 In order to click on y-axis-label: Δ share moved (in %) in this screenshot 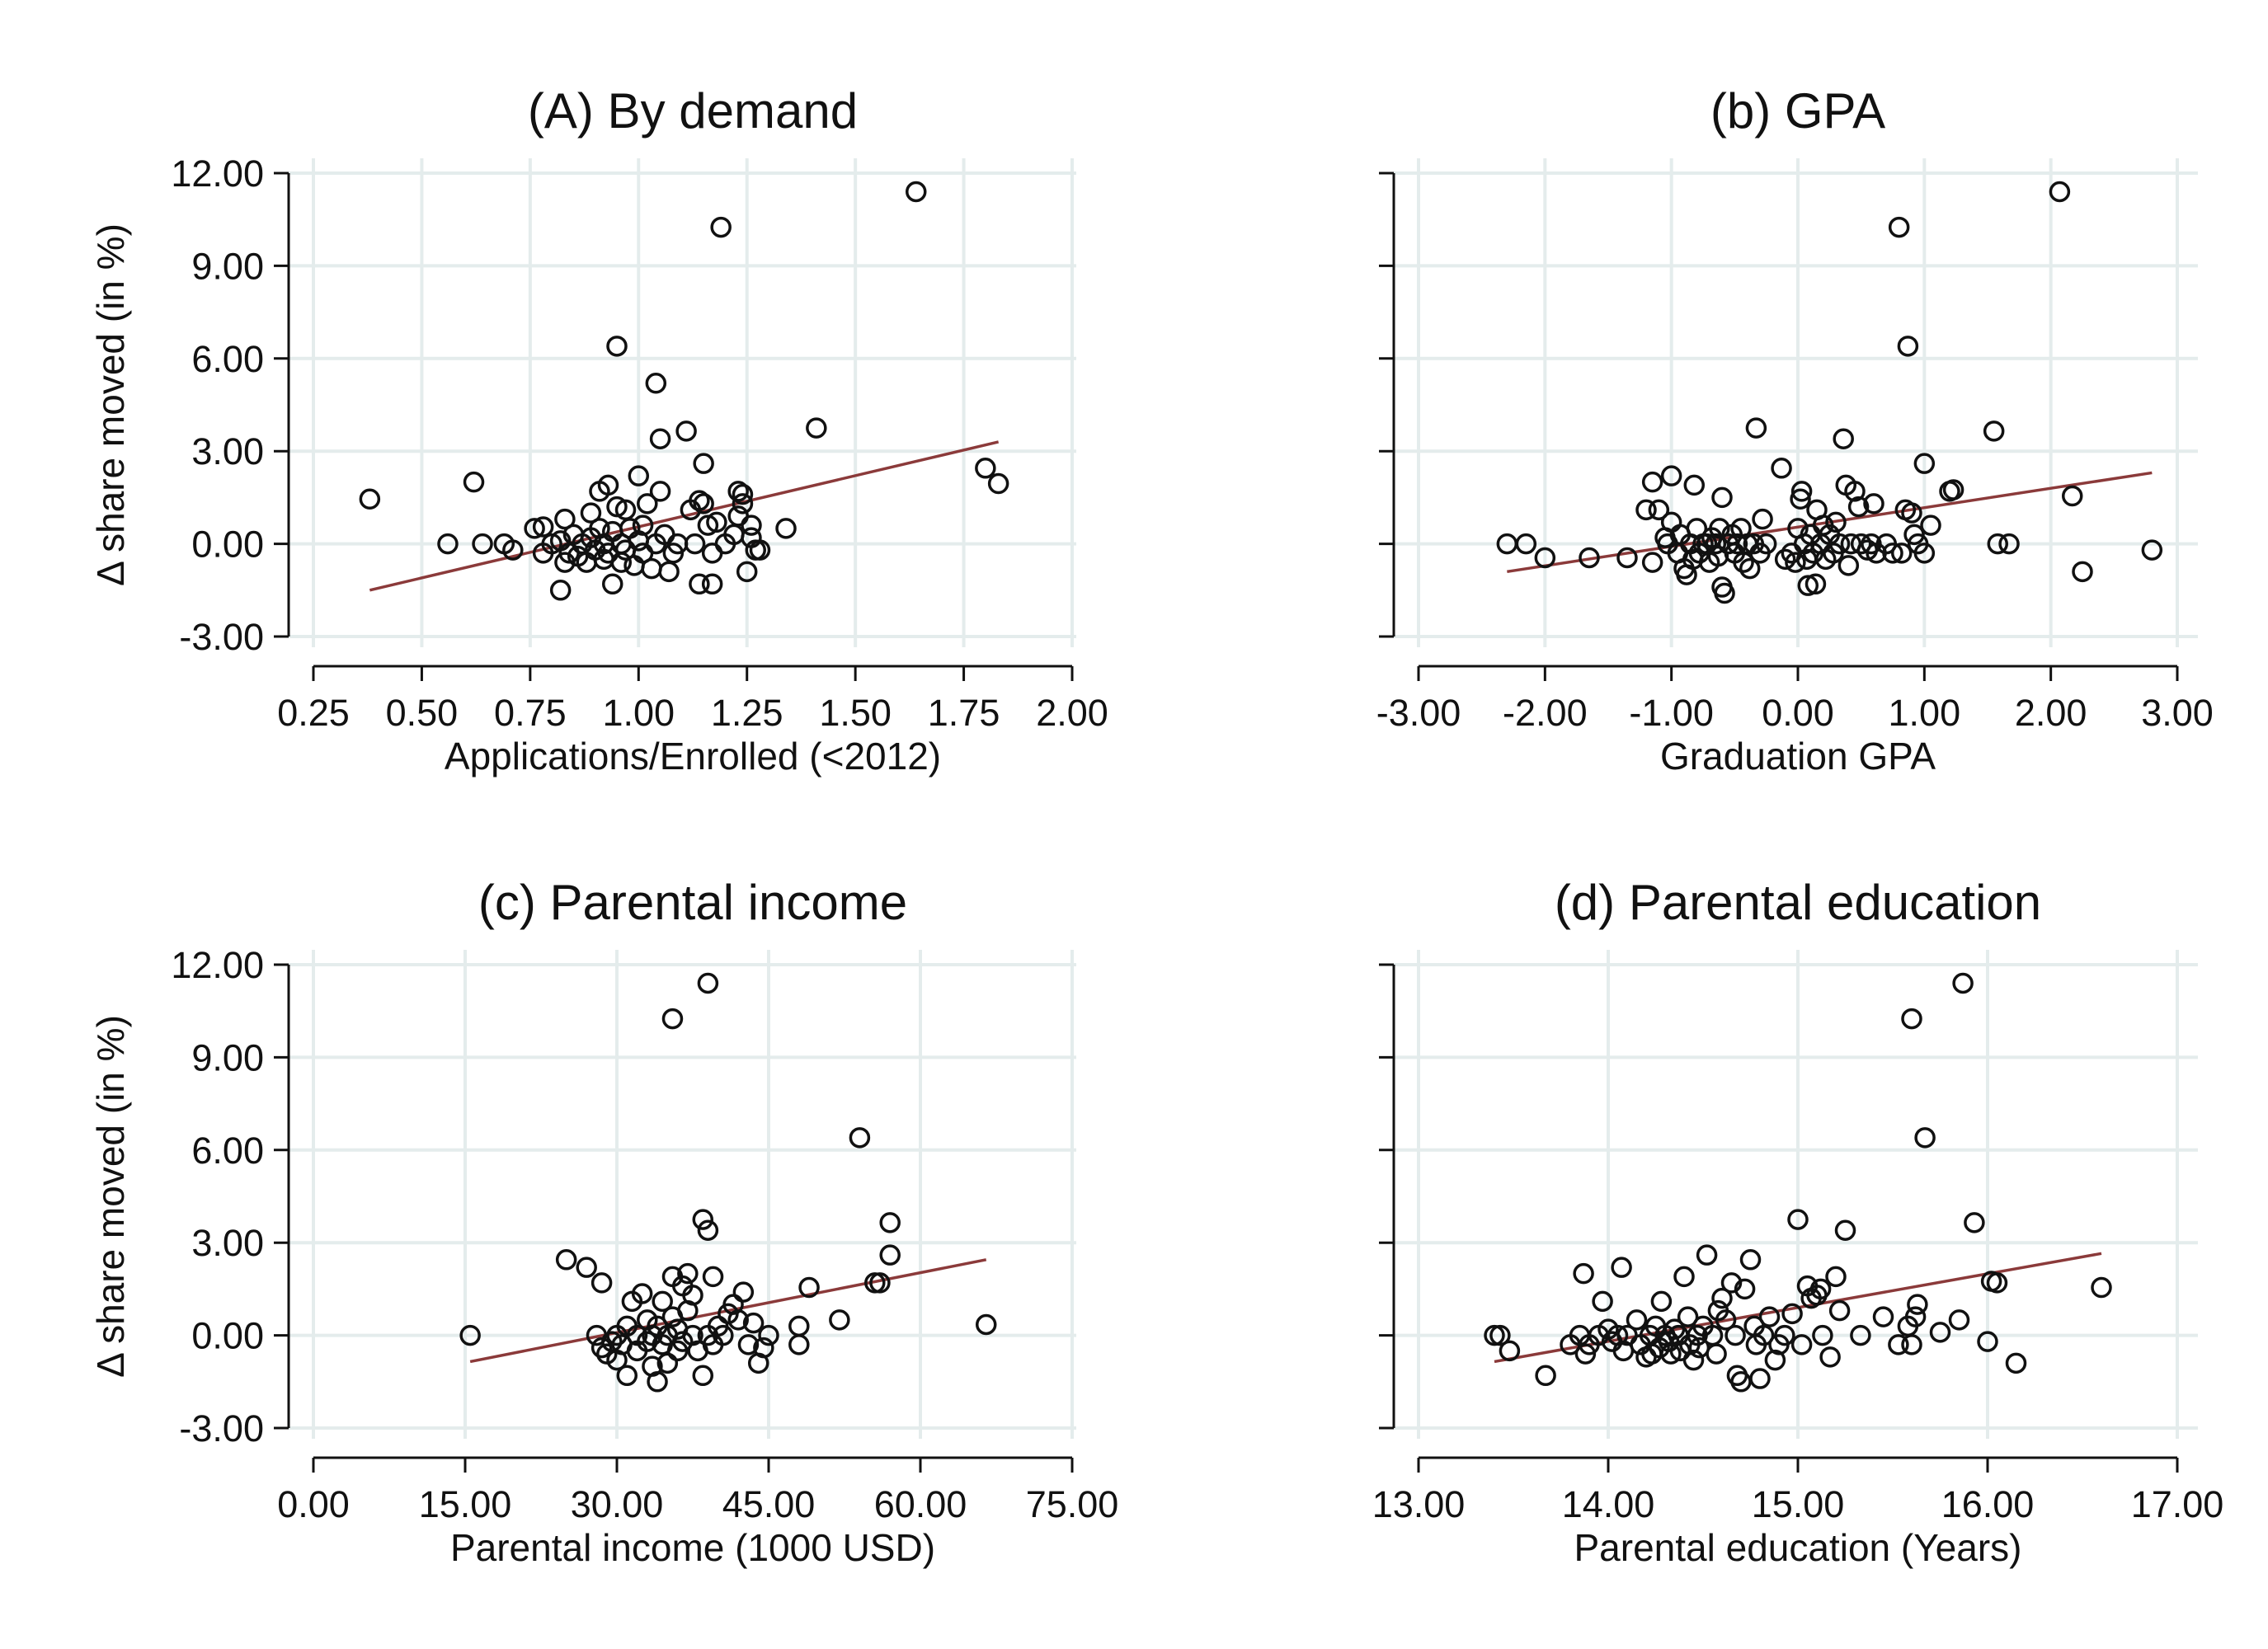, I will do `click(110, 1196)`.